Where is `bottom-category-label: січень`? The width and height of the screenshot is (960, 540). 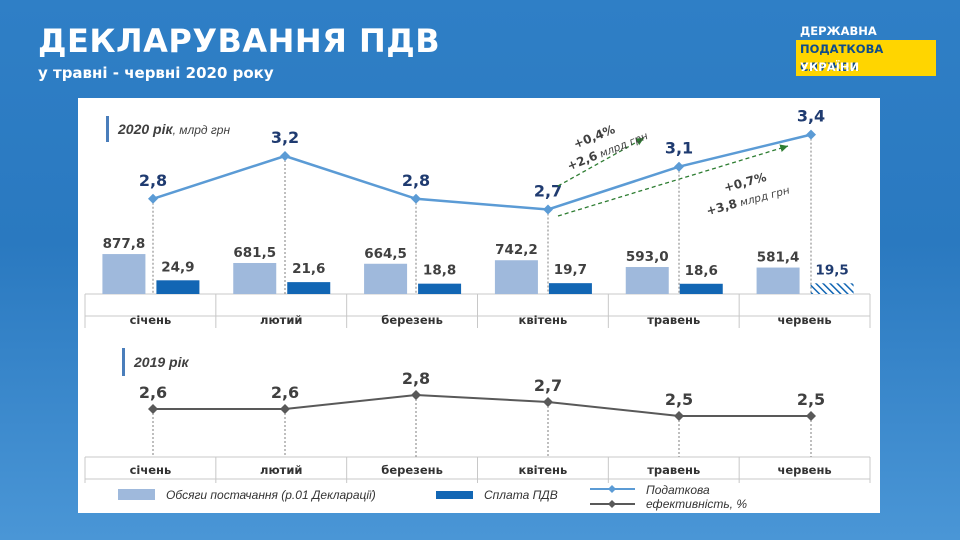
bottom-category-label: січень is located at coordinates (151, 470).